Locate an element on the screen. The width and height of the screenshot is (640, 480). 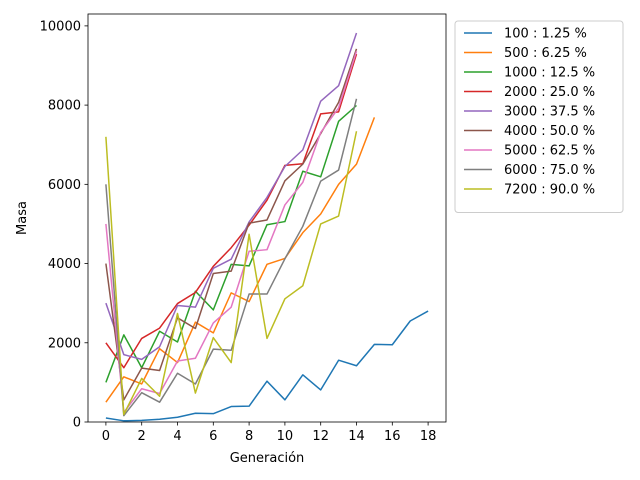
y-tick-label: 4000 is located at coordinates (64, 264).